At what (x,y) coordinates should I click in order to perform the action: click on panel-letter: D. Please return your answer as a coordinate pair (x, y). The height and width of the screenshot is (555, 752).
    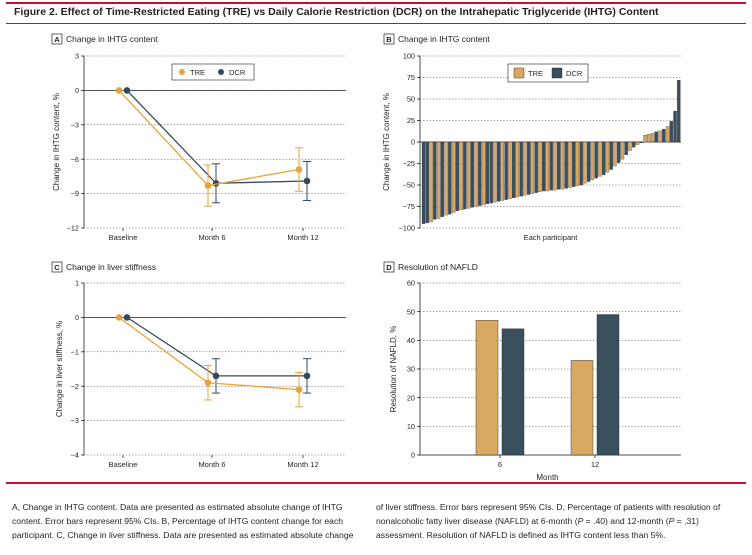
    Looking at the image, I should click on (389, 267).